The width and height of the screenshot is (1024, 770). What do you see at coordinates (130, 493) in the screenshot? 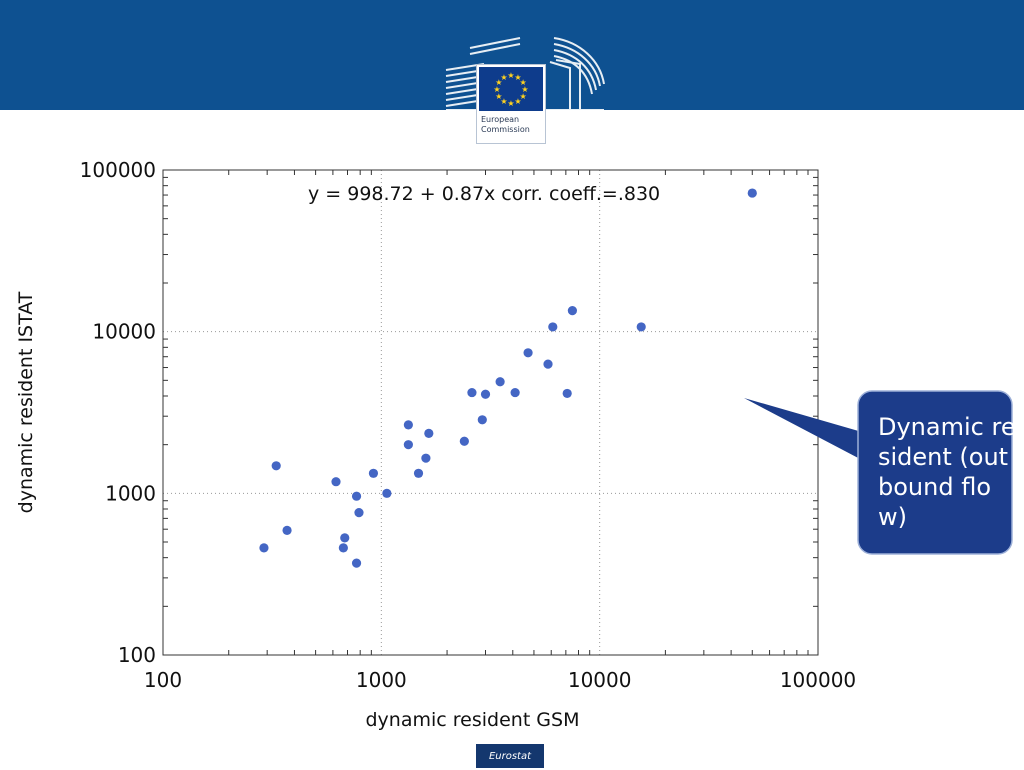
I see `y-tick-label: 1000` at bounding box center [130, 493].